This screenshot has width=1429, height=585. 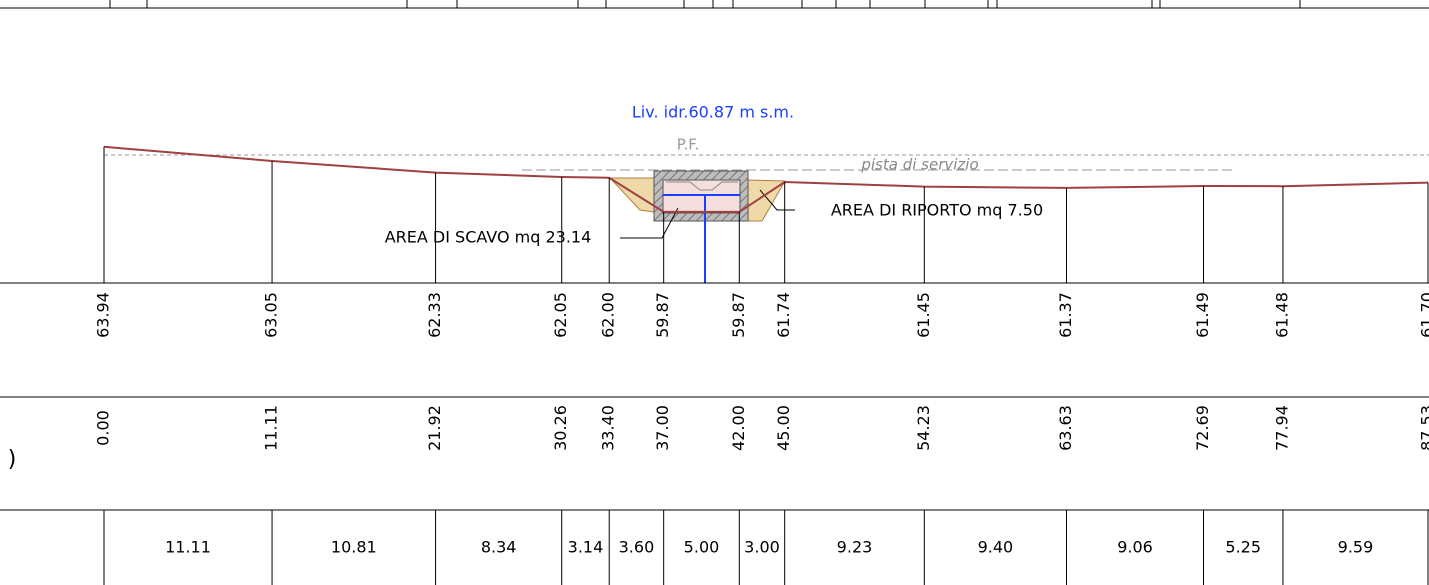 What do you see at coordinates (586, 547) in the screenshot?
I see `partial-label: 3.14` at bounding box center [586, 547].